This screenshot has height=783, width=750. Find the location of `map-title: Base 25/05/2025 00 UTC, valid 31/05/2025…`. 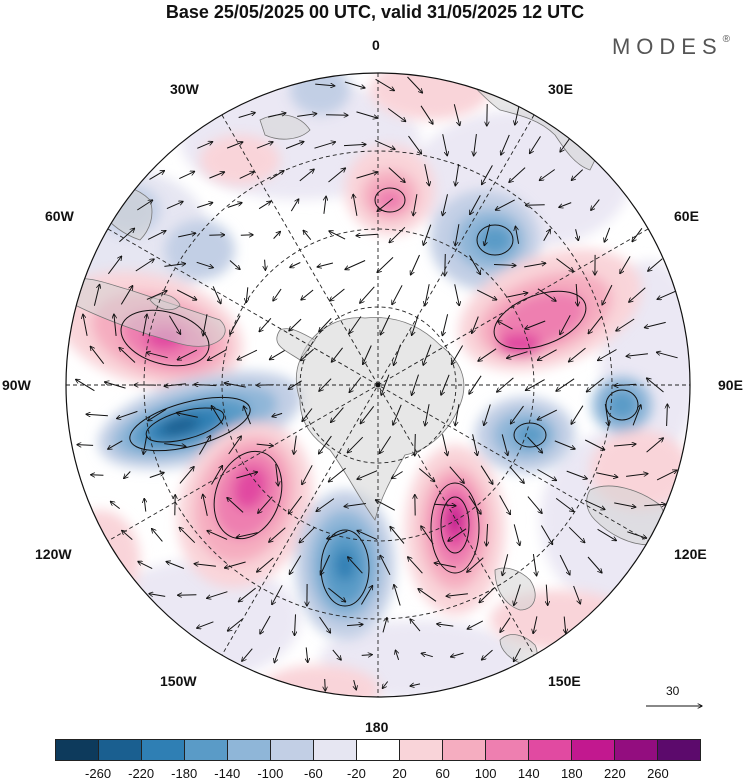

map-title: Base 25/05/2025 00 UTC, valid 31/05/2025… is located at coordinates (375, 12).